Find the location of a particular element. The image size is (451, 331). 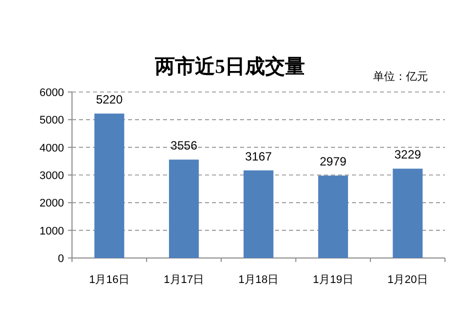

y-tick-label: 3000 is located at coordinates (52, 176).